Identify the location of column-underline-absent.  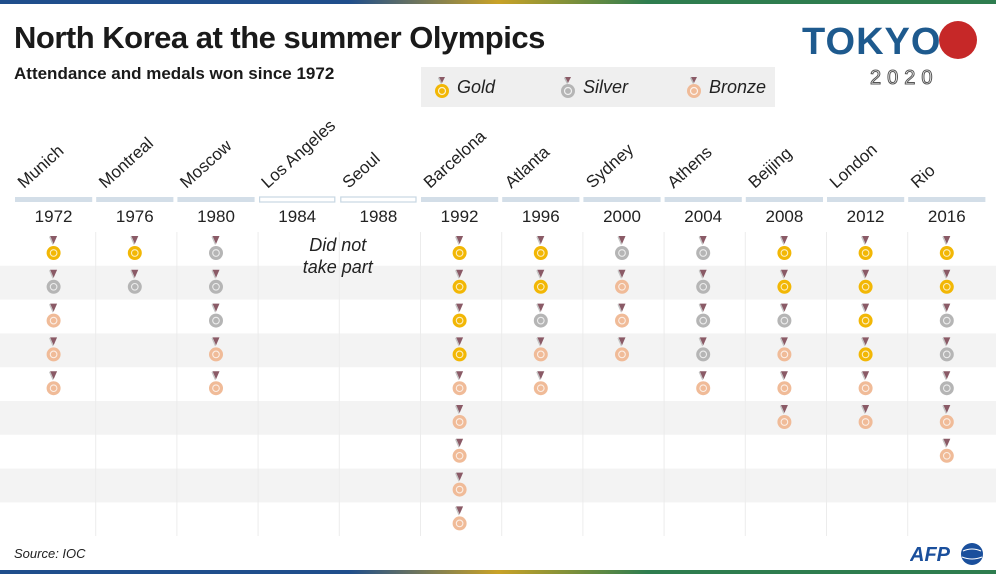
(378, 199).